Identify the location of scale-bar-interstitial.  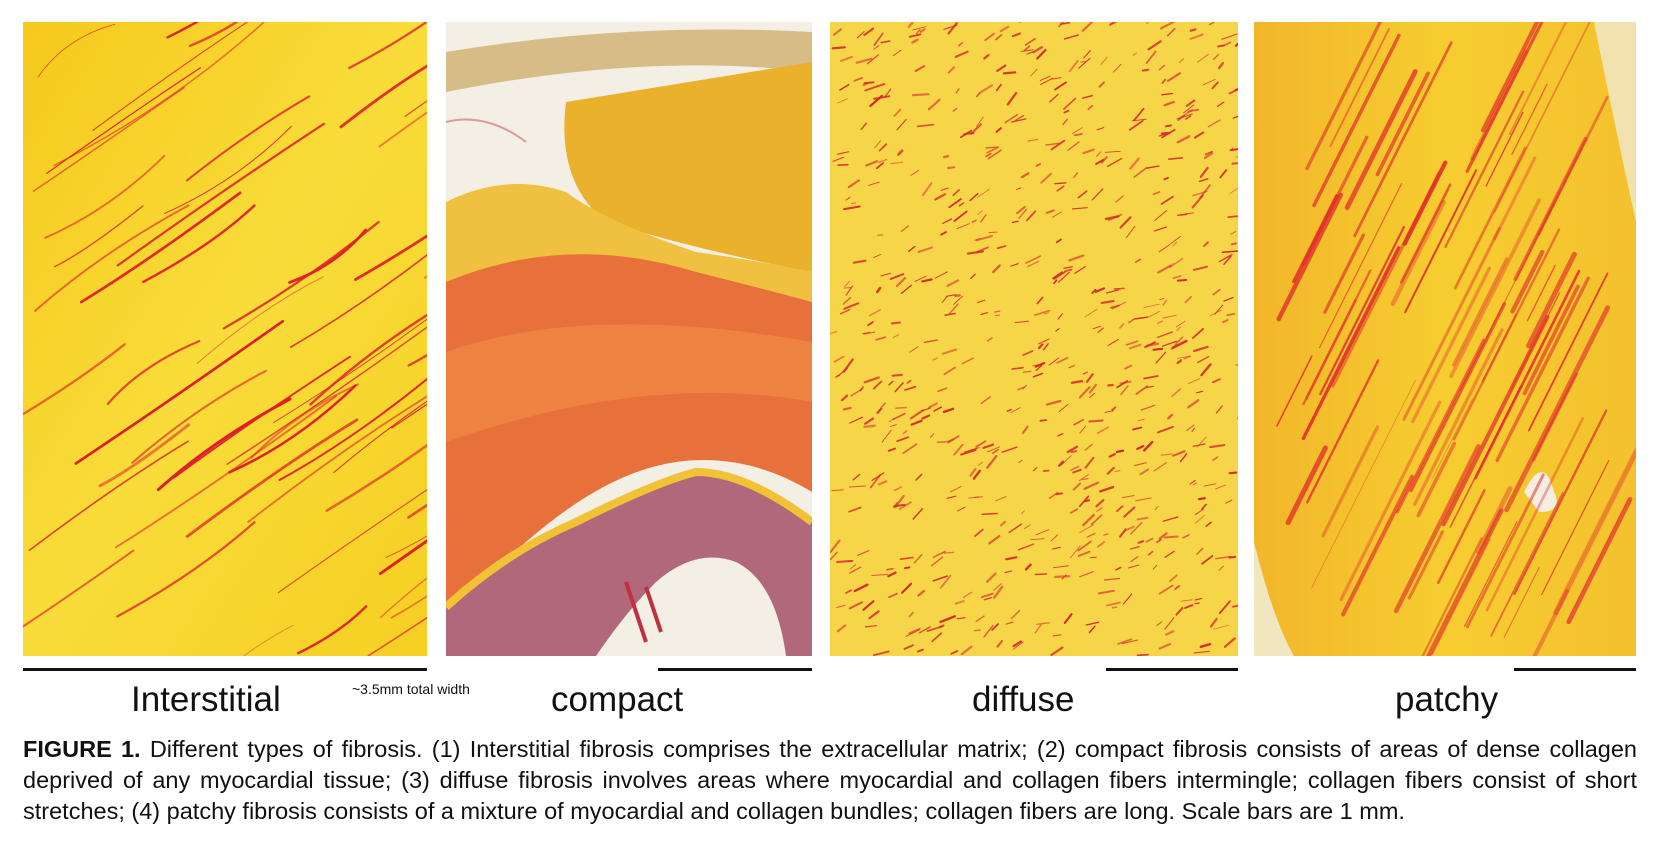
(225, 669).